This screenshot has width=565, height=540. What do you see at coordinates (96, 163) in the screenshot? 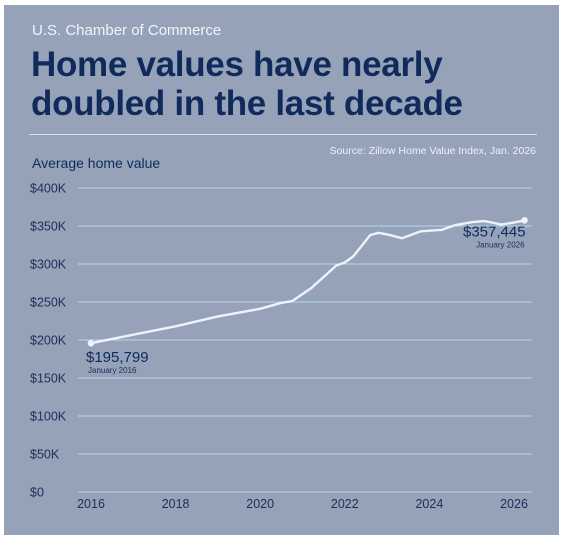
I see `y-axis-title: Average home value` at bounding box center [96, 163].